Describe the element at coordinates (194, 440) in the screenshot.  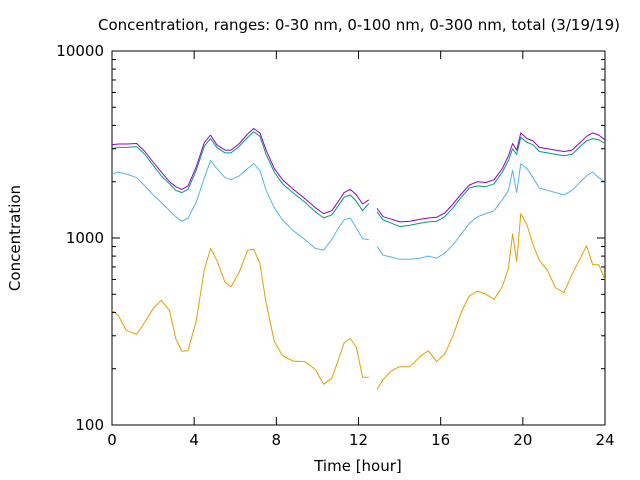
I see `x-tick-label: 4` at that location.